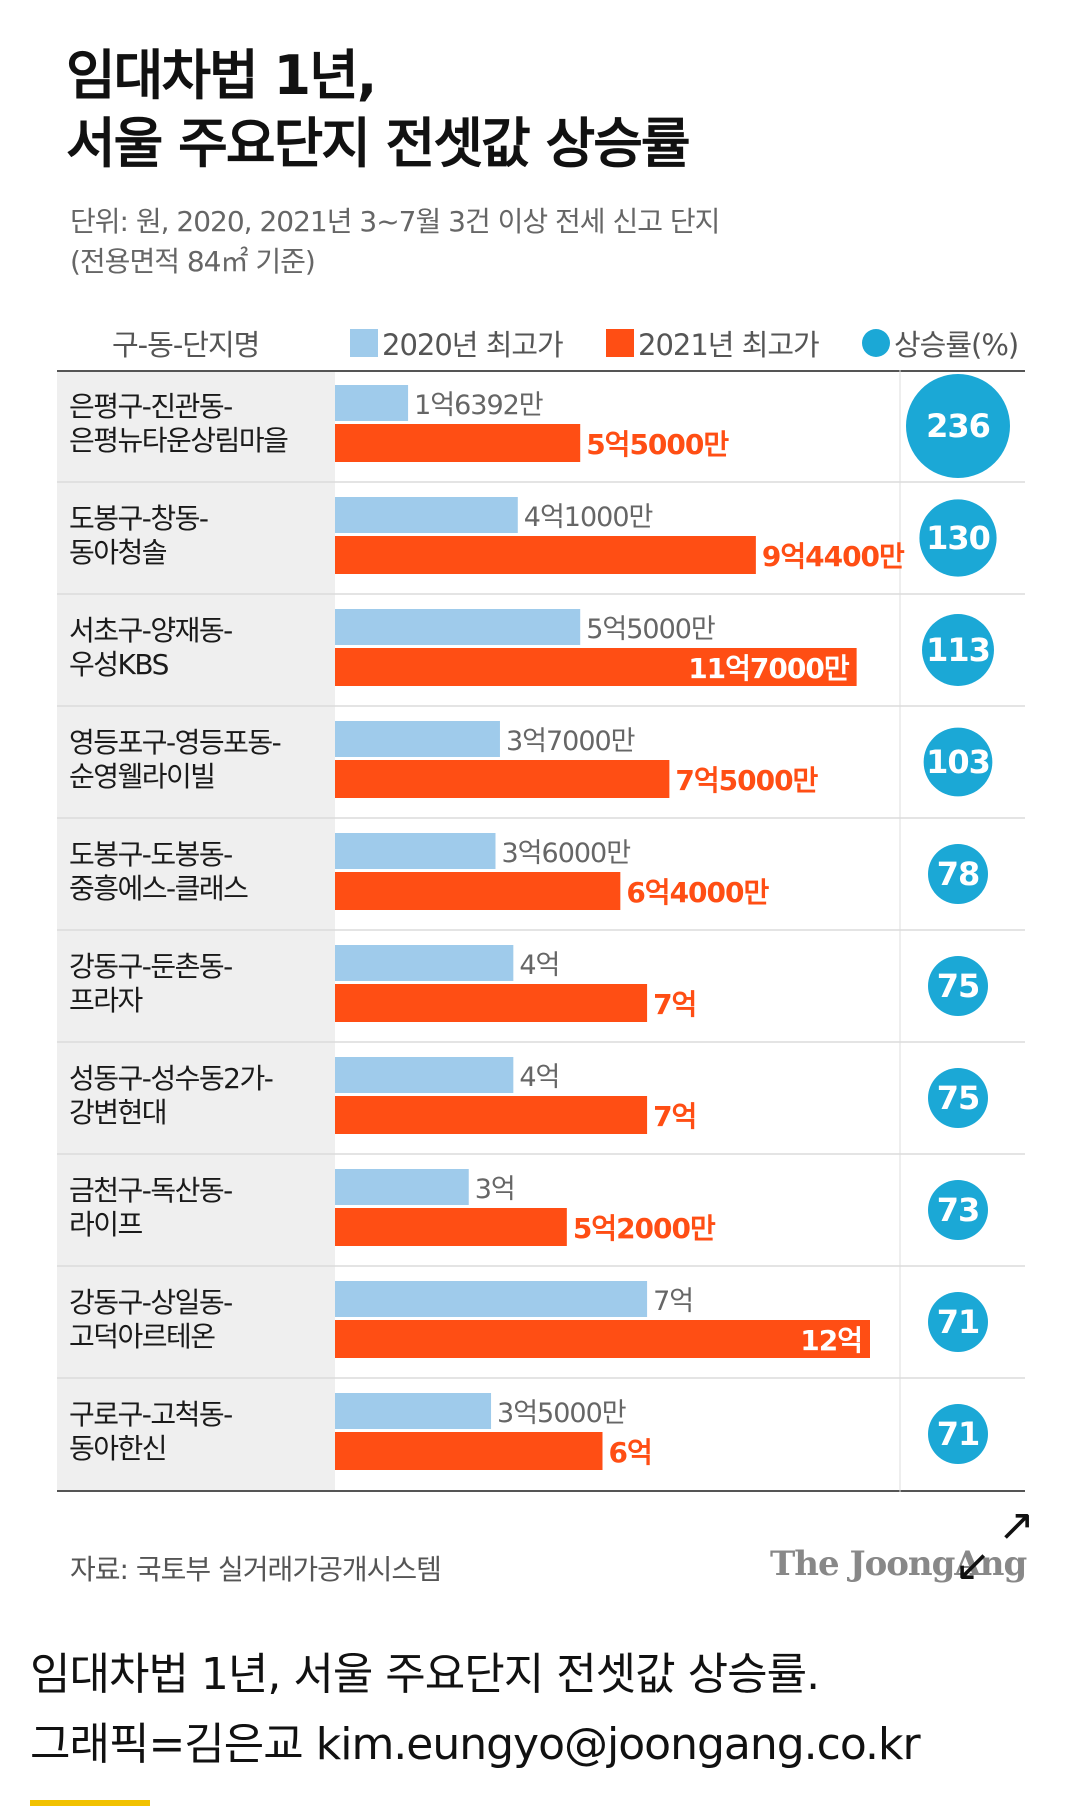 The image size is (1080, 1806). I want to click on legend-label-rate: 상승률(%), so click(956, 345).